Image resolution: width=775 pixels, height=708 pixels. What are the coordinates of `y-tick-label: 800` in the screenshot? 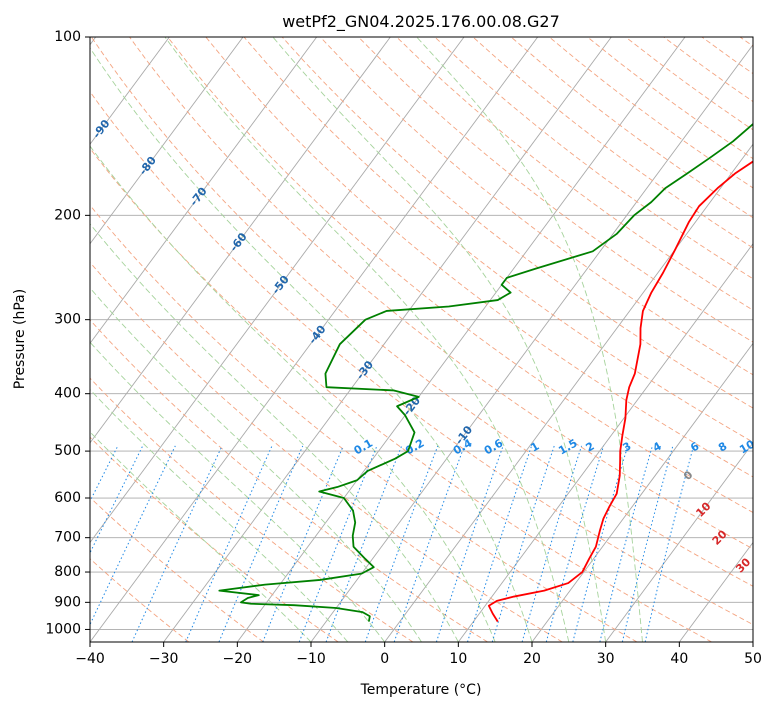 It's located at (67, 572).